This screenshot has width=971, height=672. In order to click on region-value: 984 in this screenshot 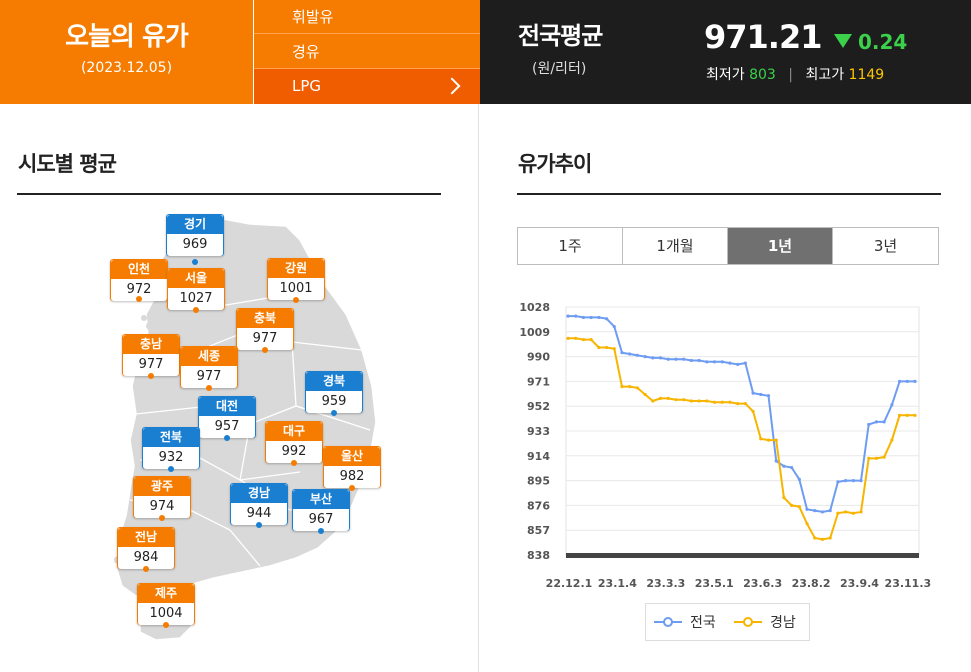, I will do `click(146, 558)`.